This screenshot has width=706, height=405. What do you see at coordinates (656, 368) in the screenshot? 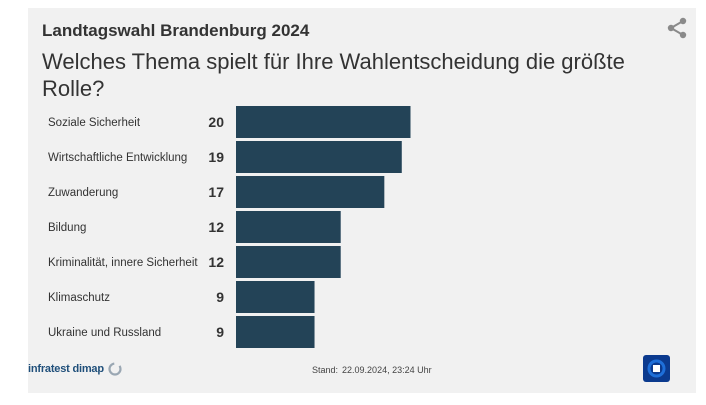
I see `tagesschau-logo` at bounding box center [656, 368].